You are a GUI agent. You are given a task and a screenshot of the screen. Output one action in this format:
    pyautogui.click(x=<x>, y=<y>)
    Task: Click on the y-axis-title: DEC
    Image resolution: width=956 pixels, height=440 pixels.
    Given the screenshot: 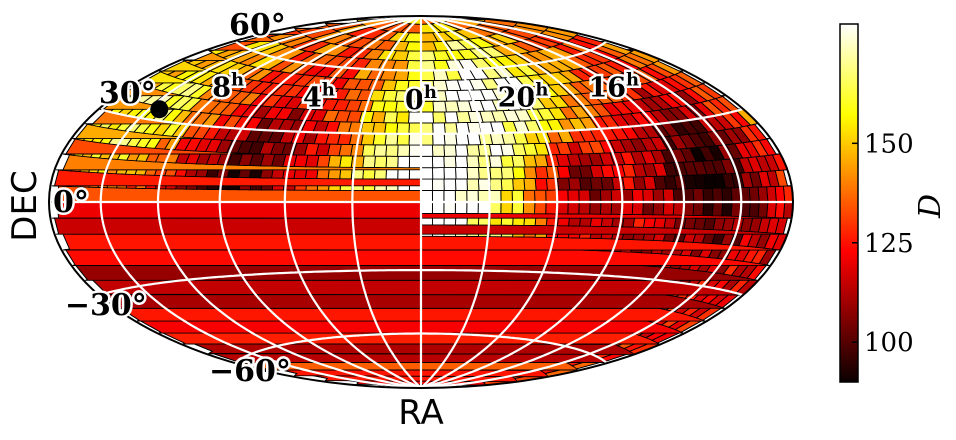 What is the action you would take?
    pyautogui.click(x=25, y=205)
    